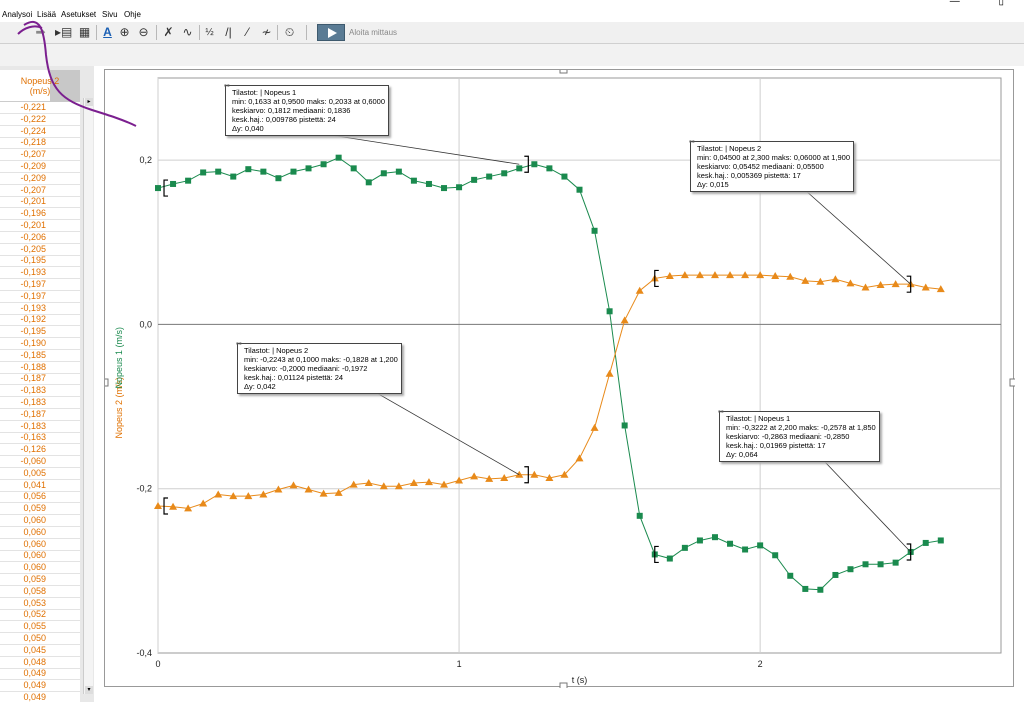 The height and width of the screenshot is (702, 1024). What do you see at coordinates (64, 32) in the screenshot?
I see `insert-column-icon: ▸▤` at bounding box center [64, 32].